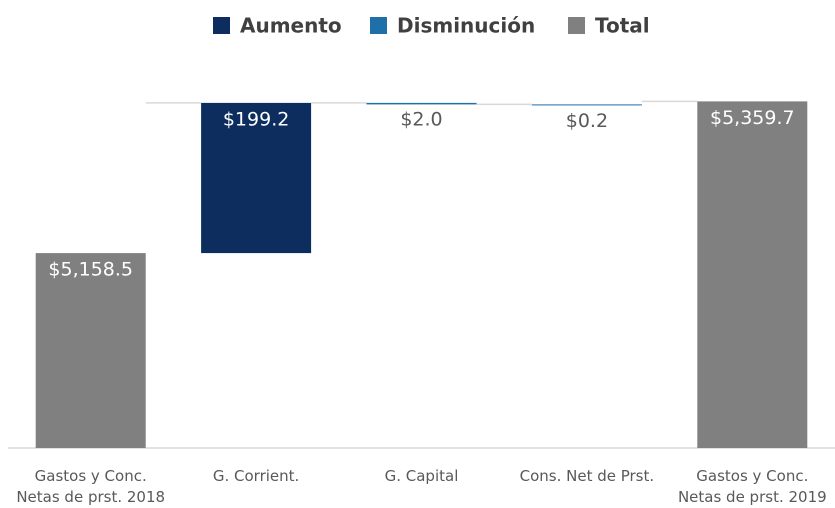 Image resolution: width=835 pixels, height=508 pixels. What do you see at coordinates (421, 476) in the screenshot?
I see `x-tick-label: G. Capital` at bounding box center [421, 476].